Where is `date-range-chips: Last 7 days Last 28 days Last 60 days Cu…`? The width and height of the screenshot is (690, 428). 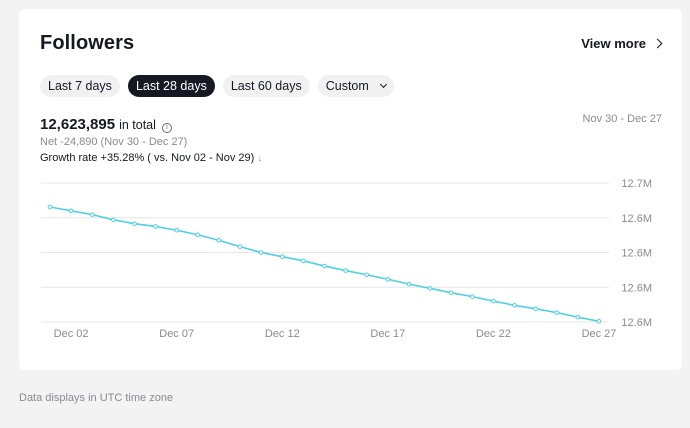
date-range-chips: Last 7 days Last 28 days Last 60 days Cu… is located at coordinates (217, 86).